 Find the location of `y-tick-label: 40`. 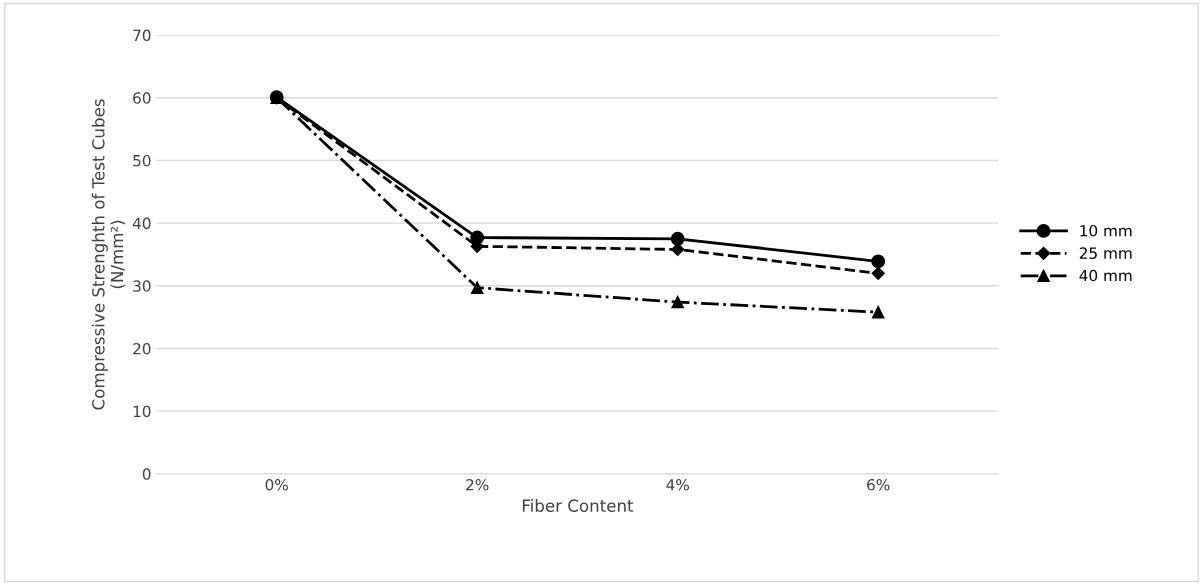

y-tick-label: 40 is located at coordinates (141, 223).